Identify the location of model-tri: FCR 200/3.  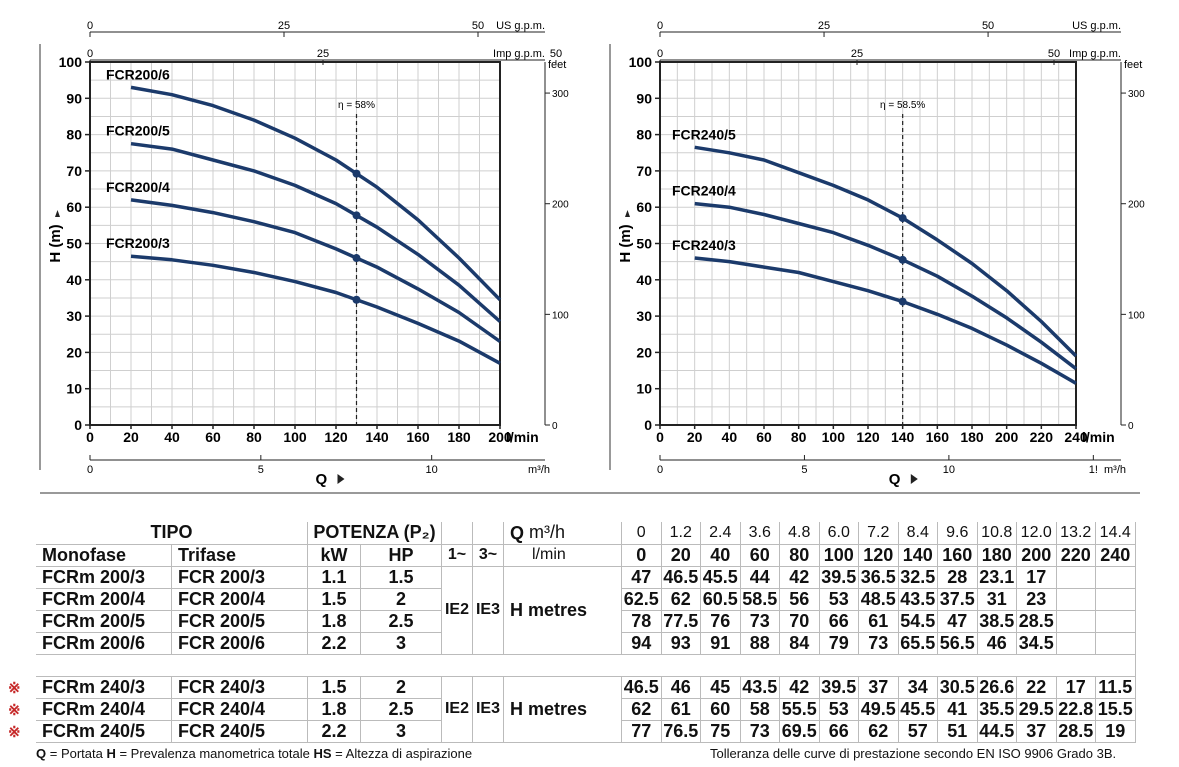
(239, 577).